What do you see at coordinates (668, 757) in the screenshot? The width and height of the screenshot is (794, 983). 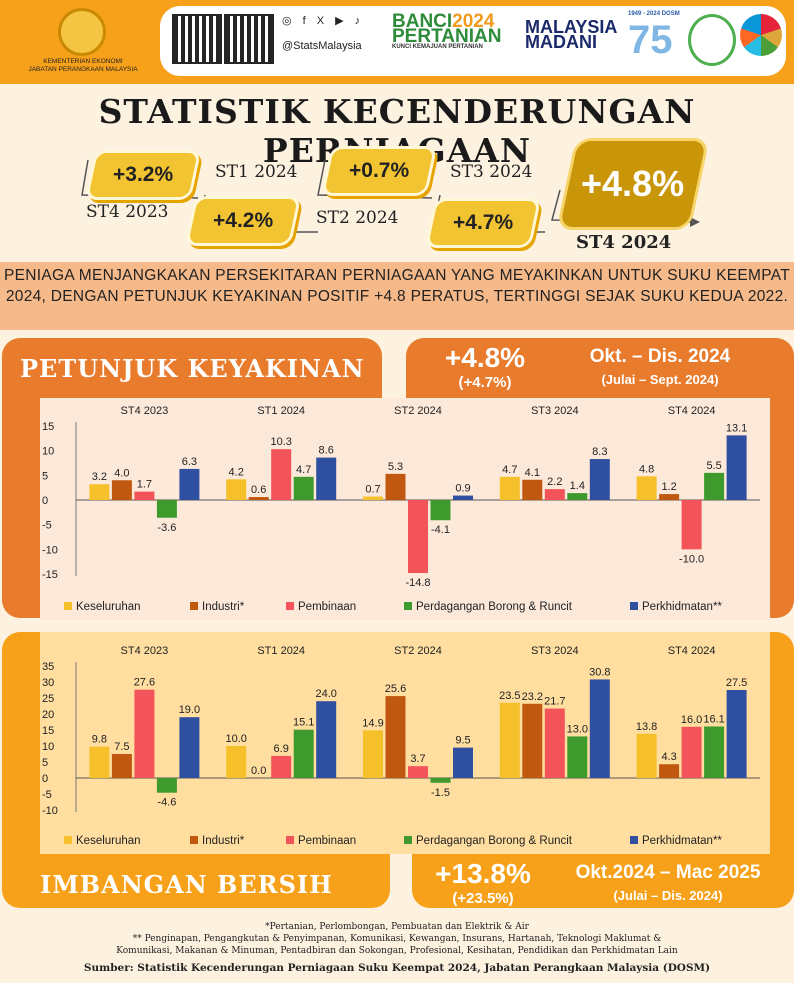 I see `data-label: 4.3` at bounding box center [668, 757].